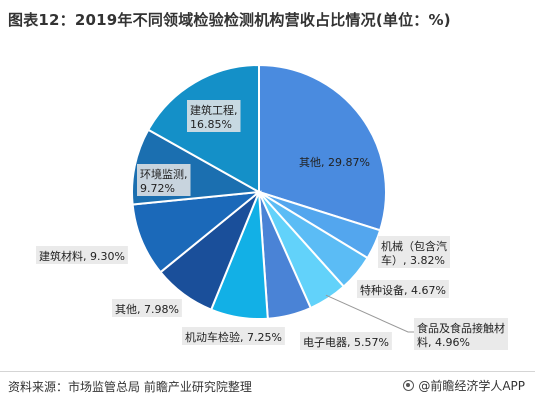 This screenshot has width=535, height=403. I want to click on slice-label-3: 特种设备, 4.67%, so click(403, 289).